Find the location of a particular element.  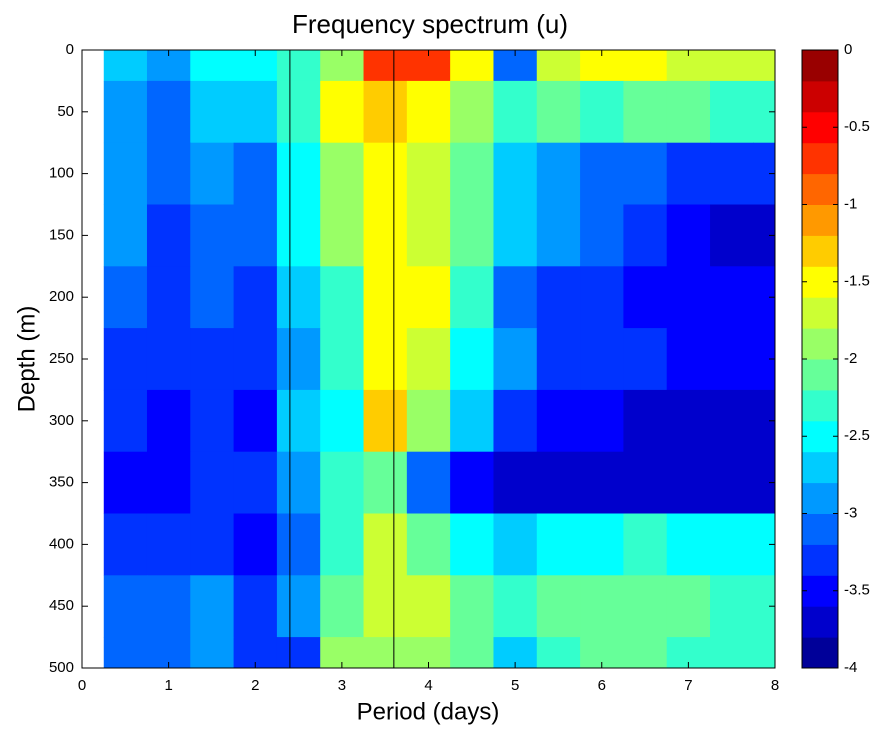

x-tick-label: 3 is located at coordinates (342, 685).